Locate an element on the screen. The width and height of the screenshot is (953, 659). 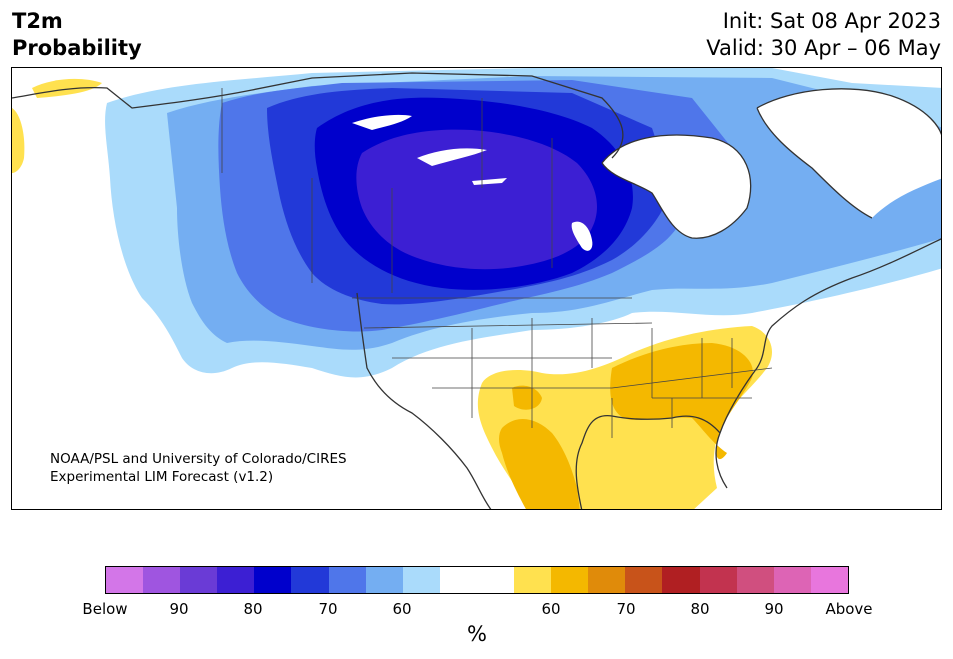
hudson-bay is located at coordinates (676, 187).